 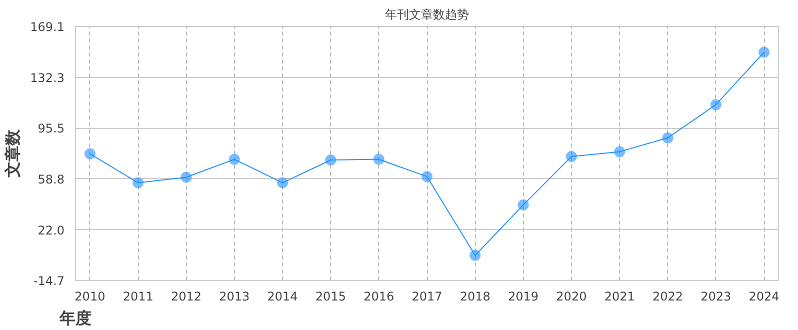 I want to click on y-tick-label: -14.7, so click(x=49, y=281).